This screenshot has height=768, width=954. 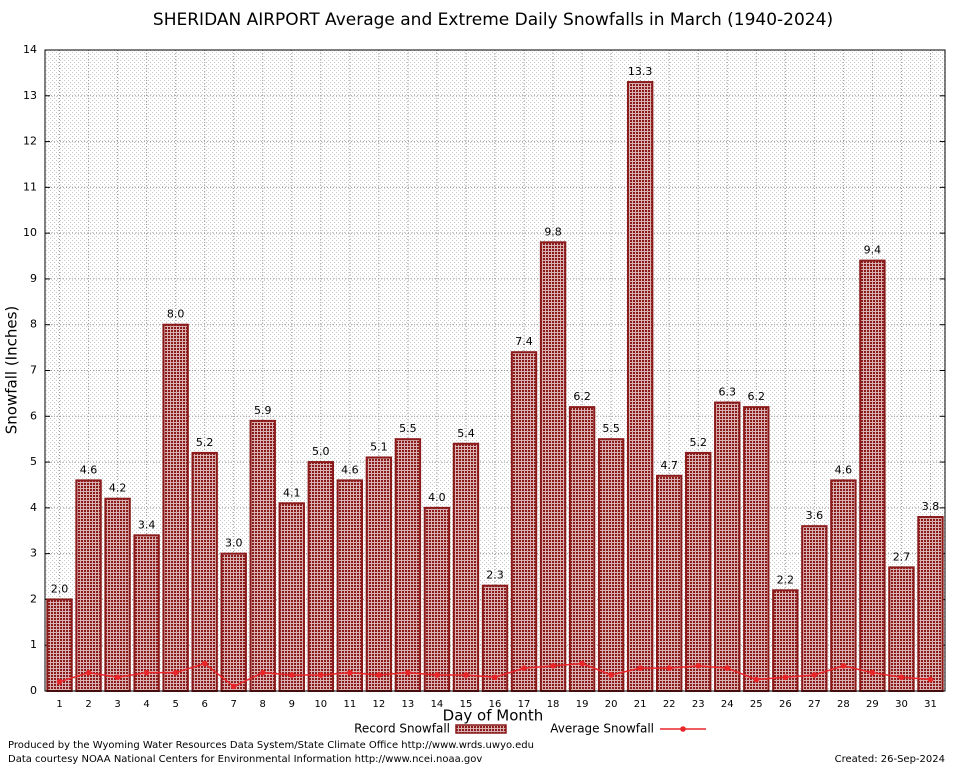 What do you see at coordinates (466, 704) in the screenshot?
I see `x-tick-label: 15` at bounding box center [466, 704].